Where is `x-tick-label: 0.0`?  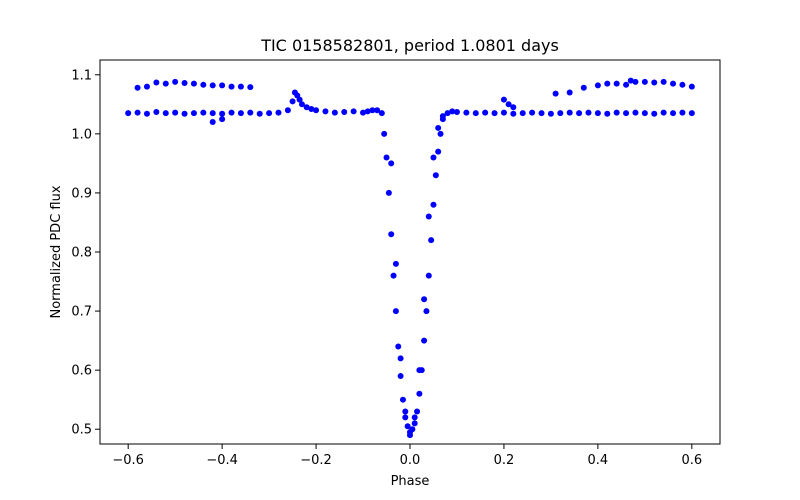
x-tick-label: 0.0 is located at coordinates (410, 460).